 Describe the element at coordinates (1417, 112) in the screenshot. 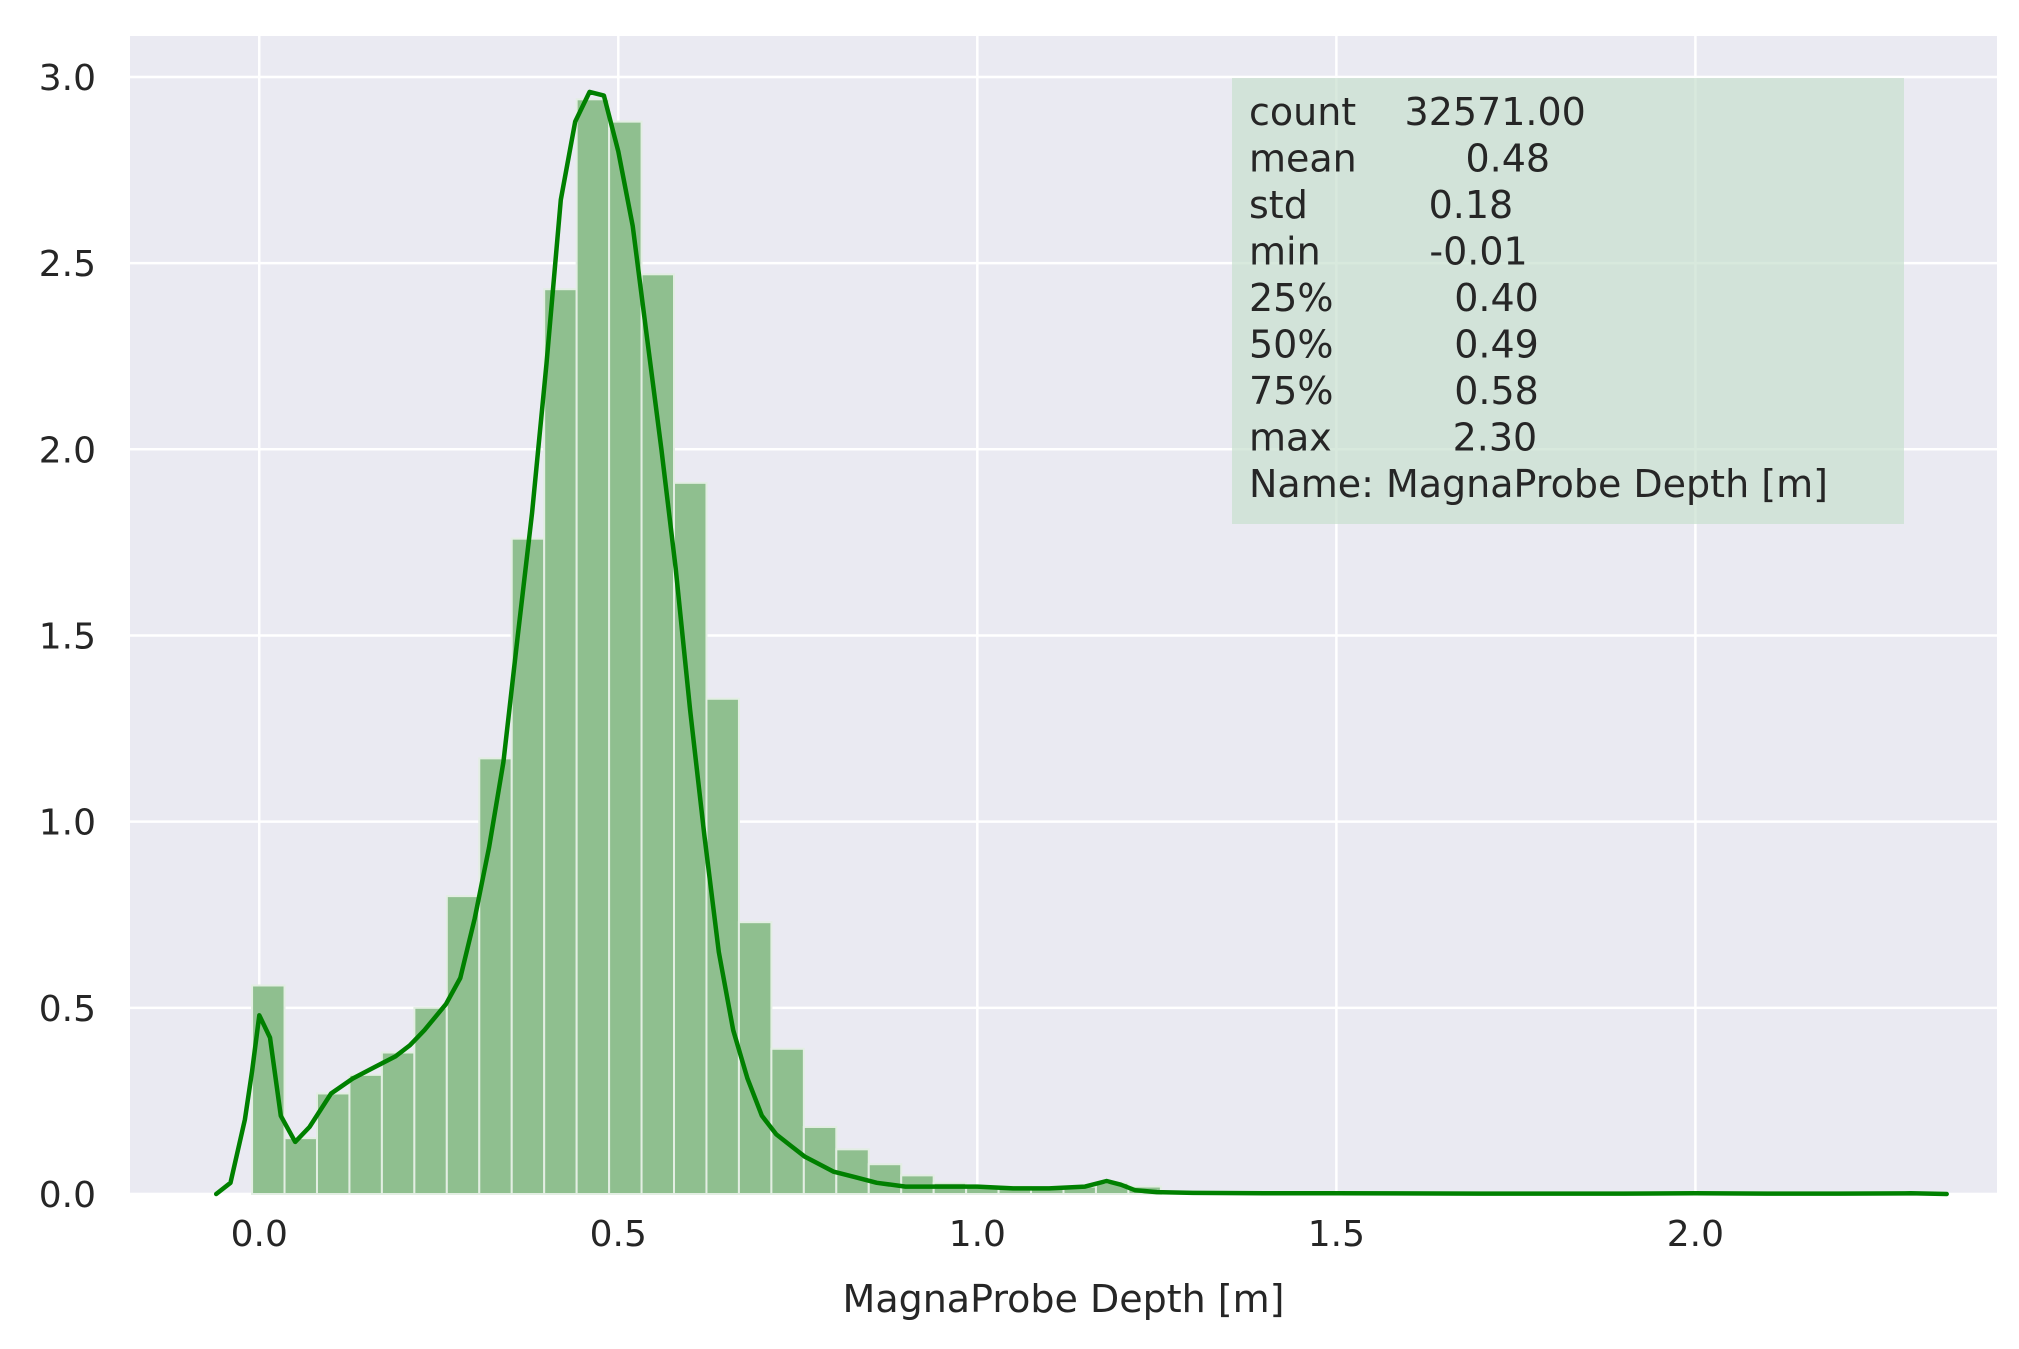

I see `stats-line: count 32571.00` at that location.